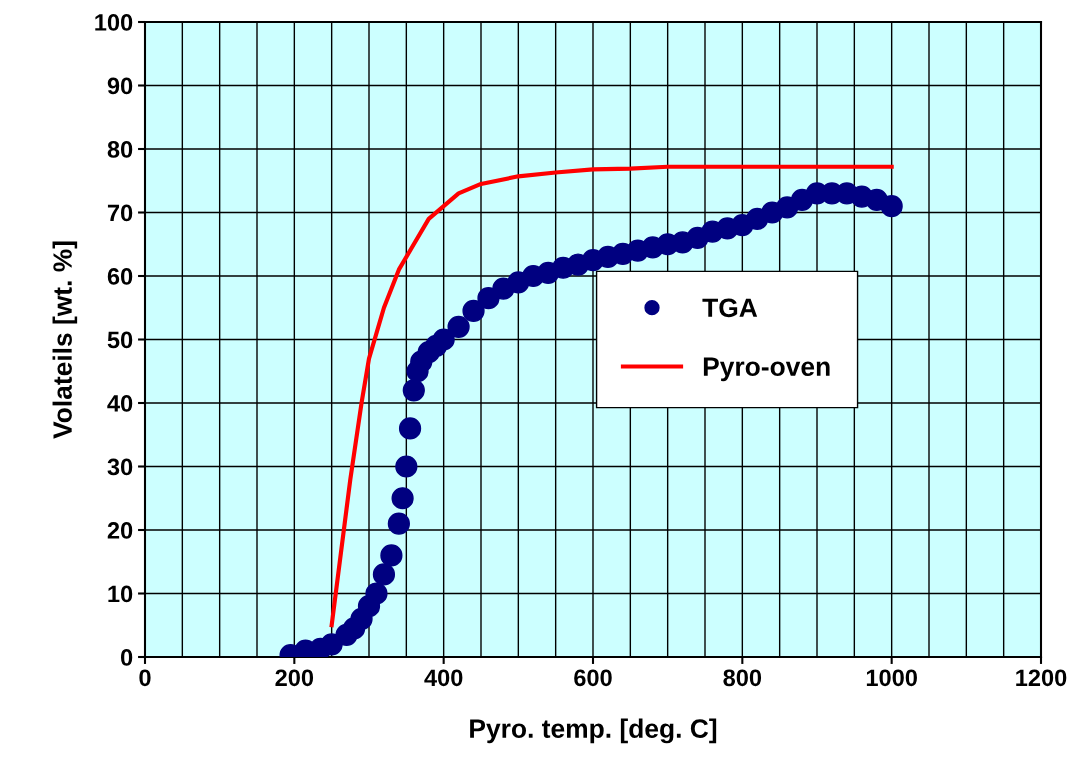 The width and height of the screenshot is (1085, 782). What do you see at coordinates (120, 149) in the screenshot?
I see `y-tick-label: 80` at bounding box center [120, 149].